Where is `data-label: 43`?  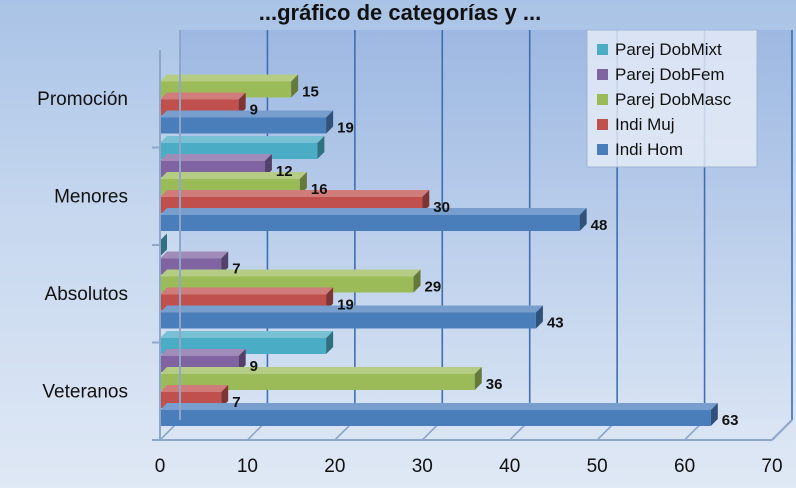
data-label: 43 is located at coordinates (555, 323).